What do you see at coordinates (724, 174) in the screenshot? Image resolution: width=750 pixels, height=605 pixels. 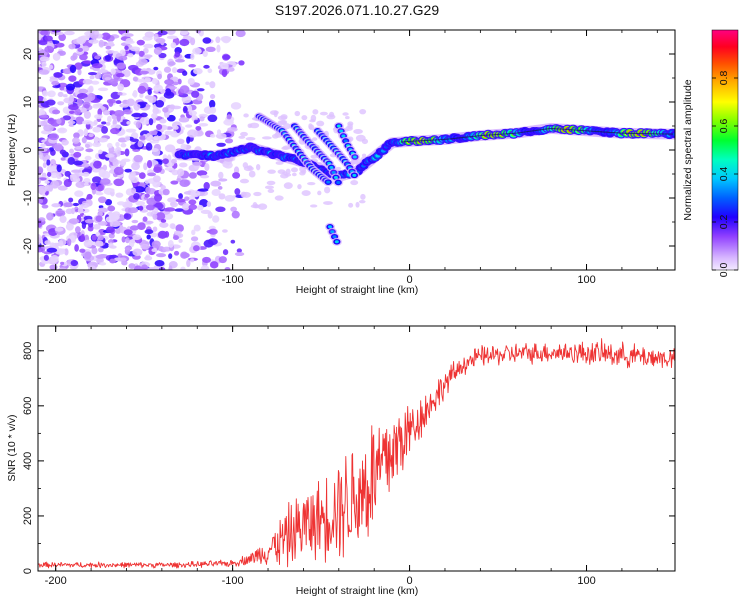 I see `colorbar-tick-label: 0.4` at bounding box center [724, 174].